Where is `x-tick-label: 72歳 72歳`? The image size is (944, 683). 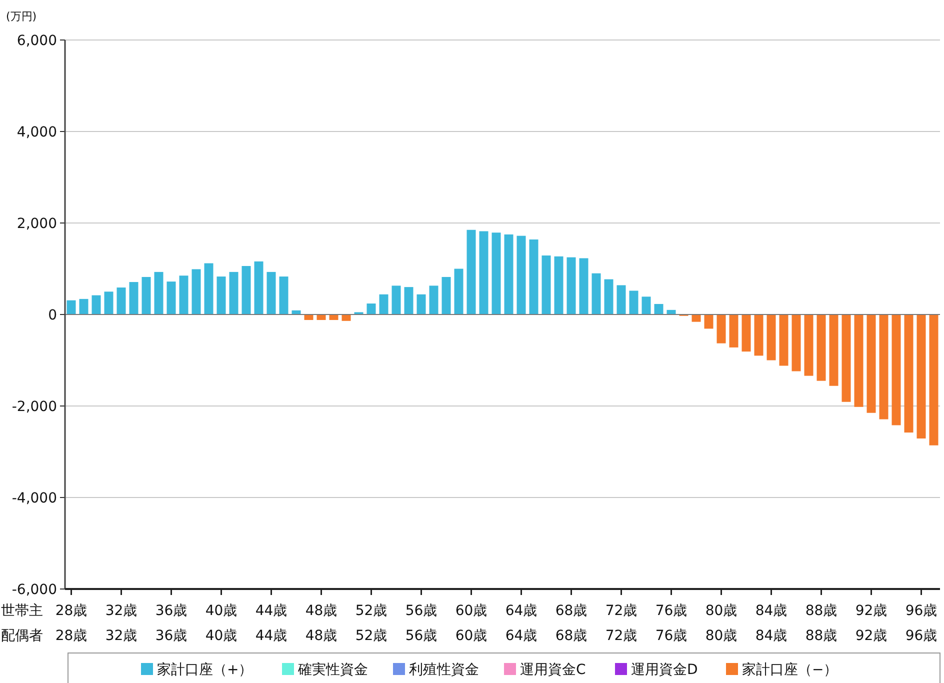
x-tick-label: 72歳 72歳 is located at coordinates (621, 623).